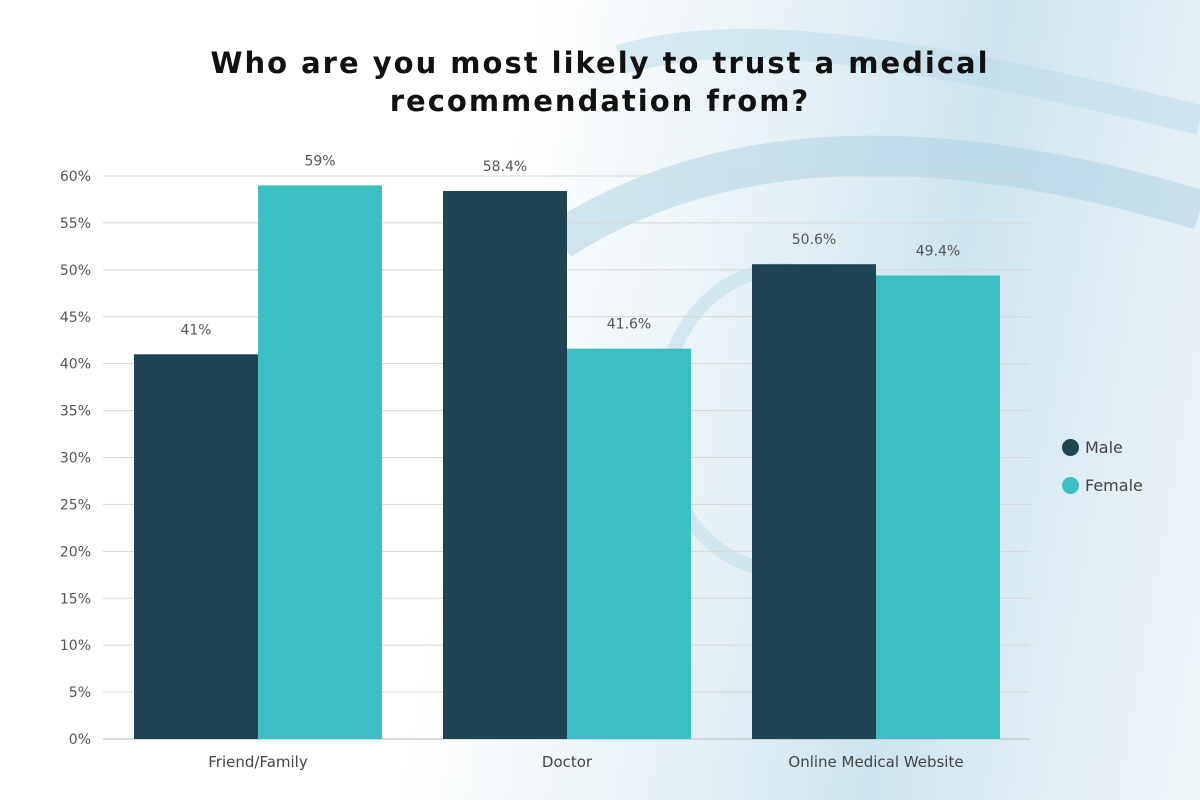 The image size is (1200, 800). I want to click on legend-item-male: Male, so click(1092, 447).